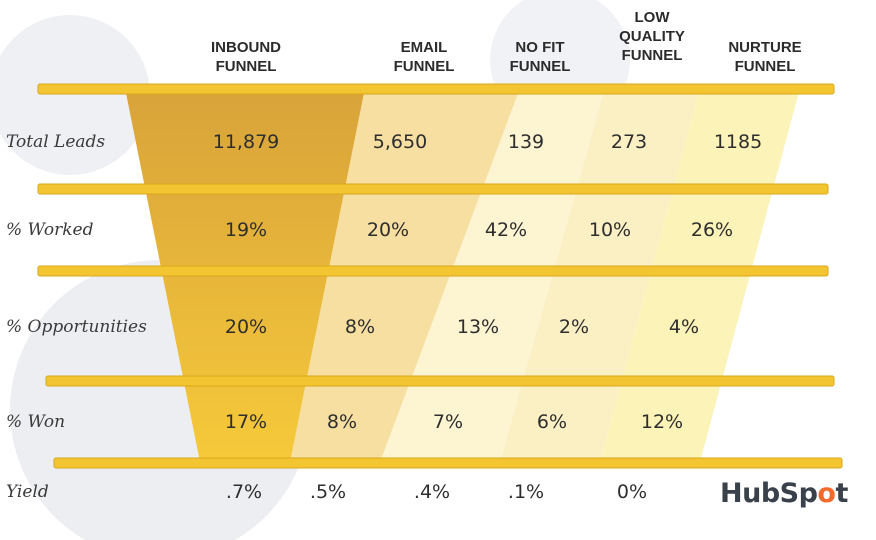 The width and height of the screenshot is (876, 540). What do you see at coordinates (526, 142) in the screenshot?
I see `cell-r1-c3: 139` at bounding box center [526, 142].